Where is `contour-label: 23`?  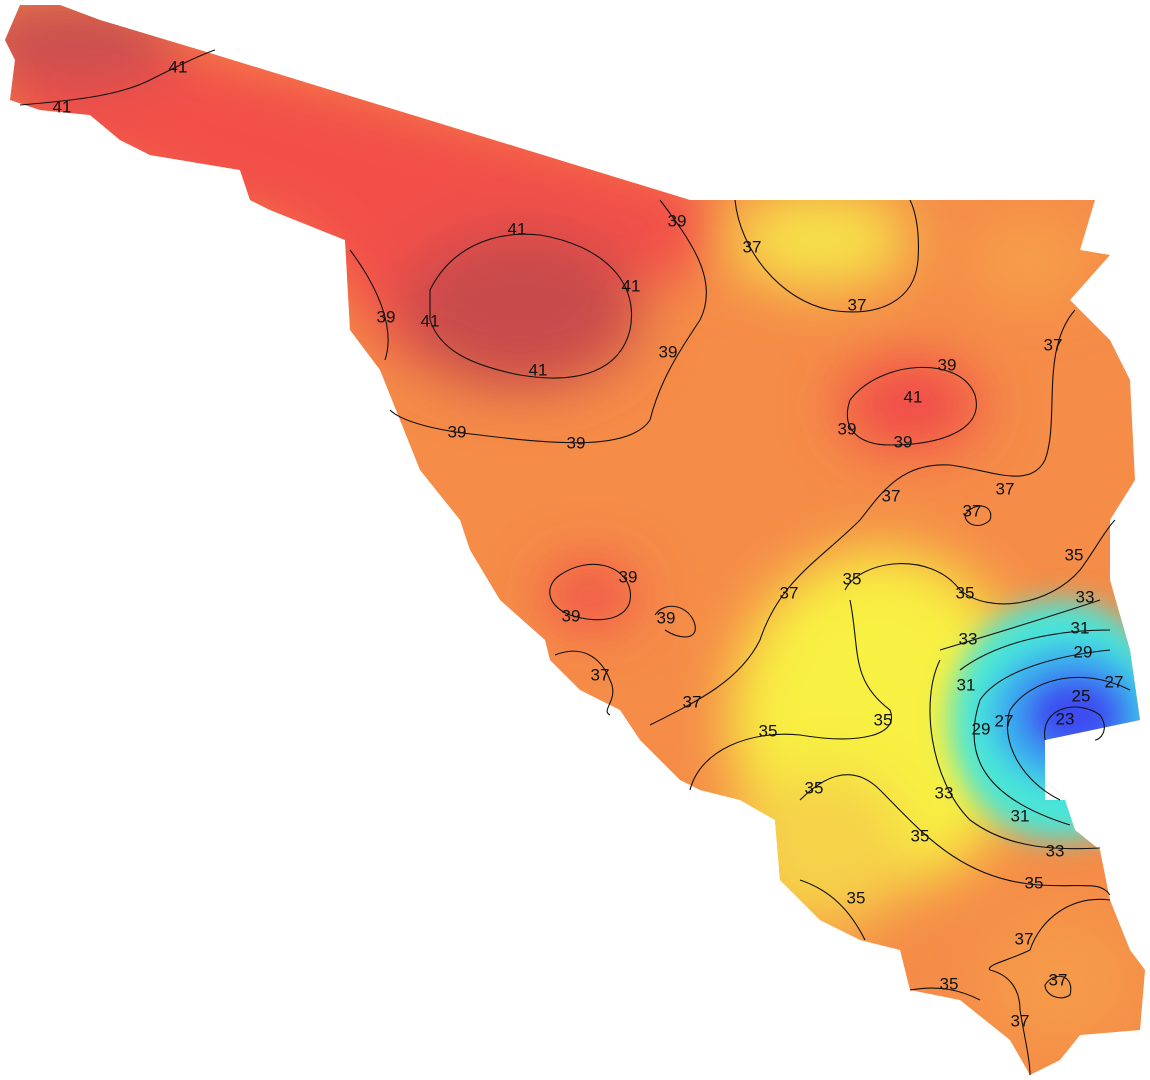 contour-label: 23 is located at coordinates (1065, 718).